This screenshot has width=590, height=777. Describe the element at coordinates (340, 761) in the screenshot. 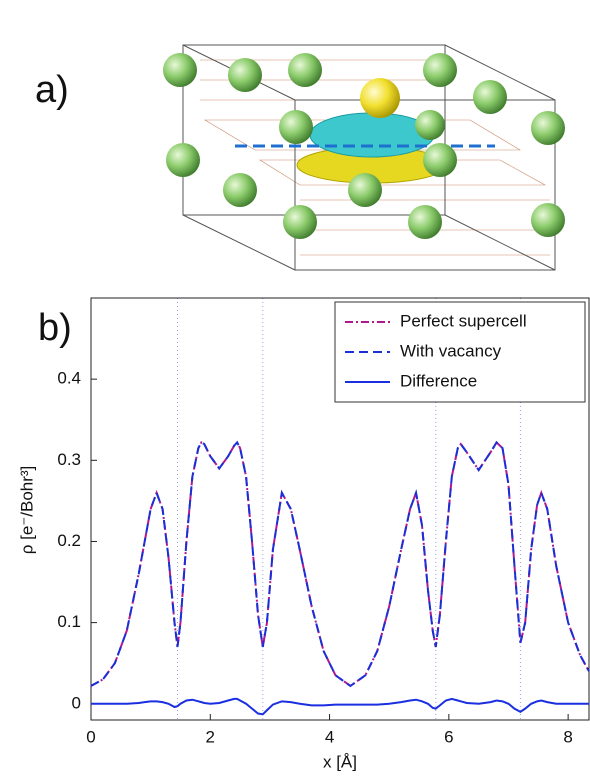

I see `x-axis-label: x [Å]` at that location.